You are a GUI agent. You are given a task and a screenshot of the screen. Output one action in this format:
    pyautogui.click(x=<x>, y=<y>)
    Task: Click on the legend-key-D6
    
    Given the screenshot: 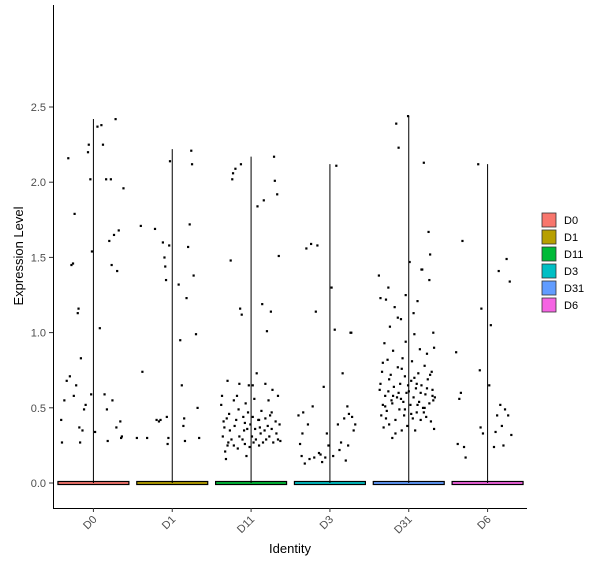 What is the action you would take?
    pyautogui.click(x=549, y=305)
    